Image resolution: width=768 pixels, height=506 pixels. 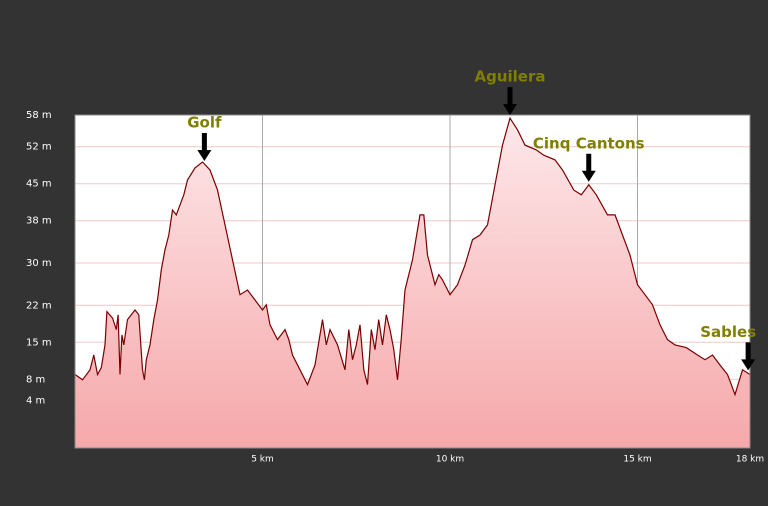 What do you see at coordinates (39, 305) in the screenshot?
I see `y-tick-label: 22 m` at bounding box center [39, 305].